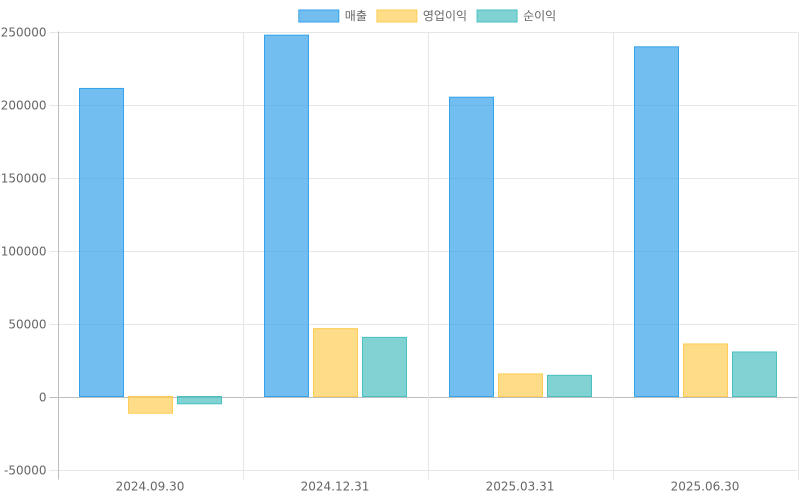  I want to click on y-tick-label: 150000, so click(24, 179).